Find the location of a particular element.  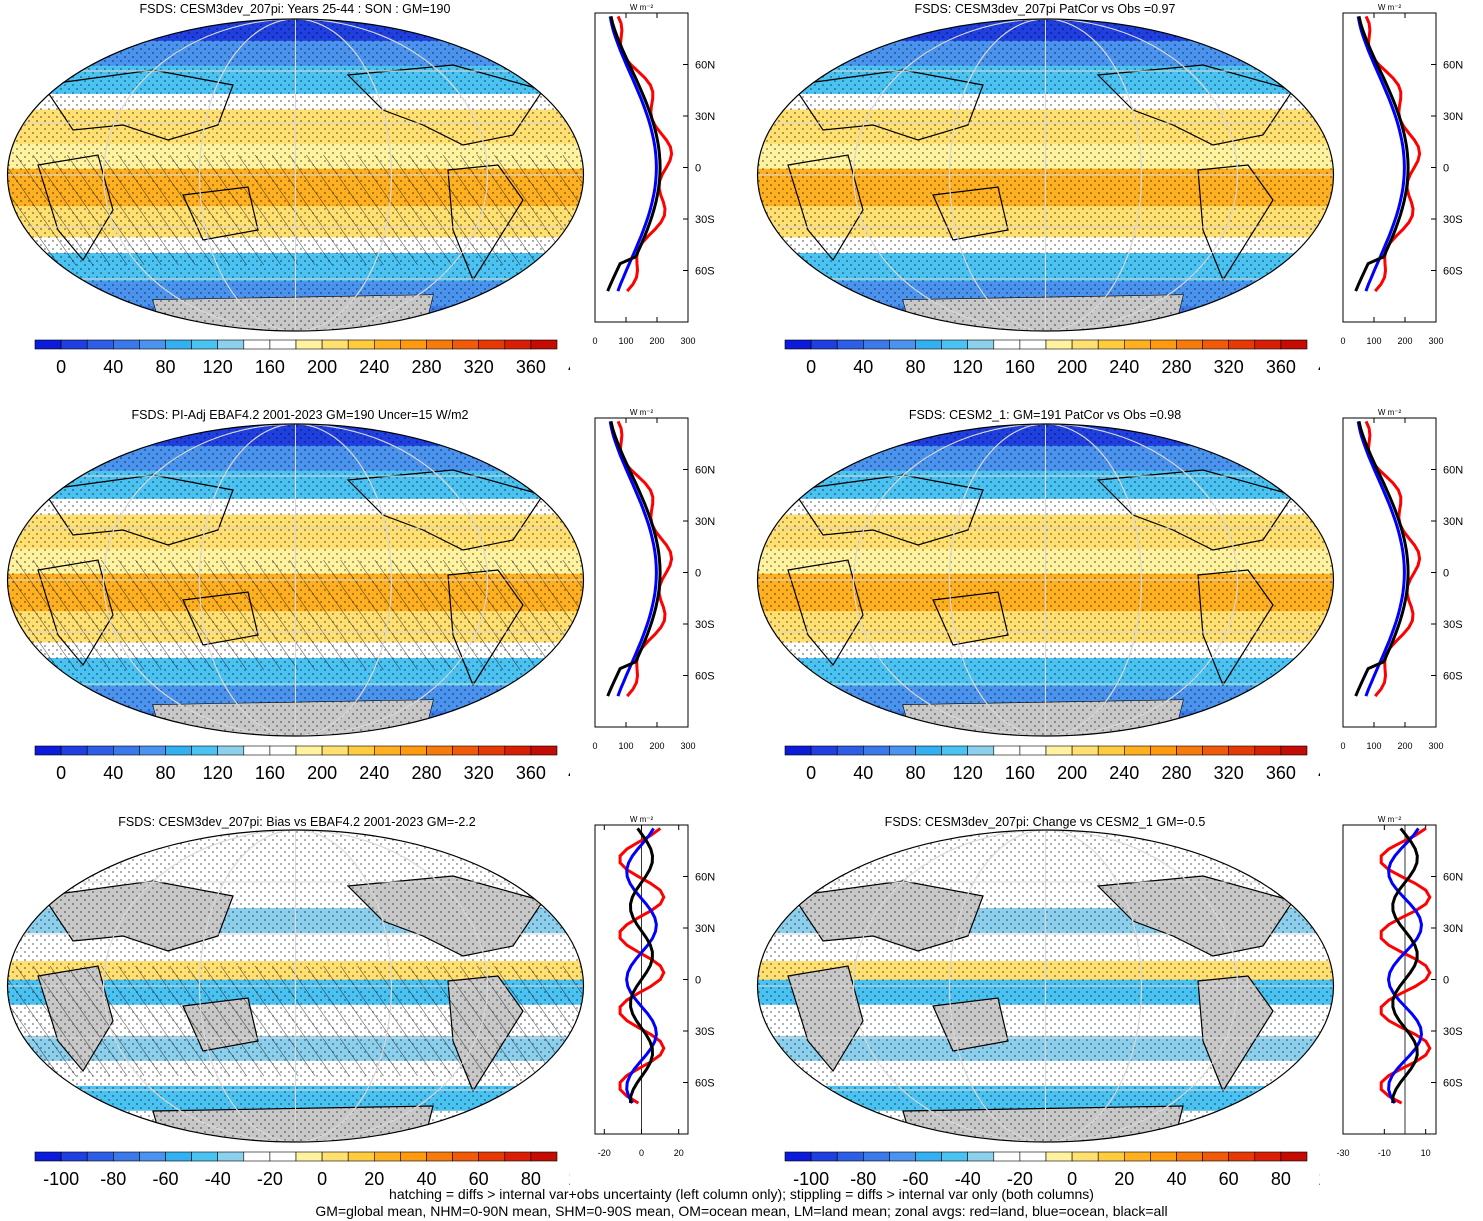

colorbar-tick-label: -40 is located at coordinates (968, 1179).